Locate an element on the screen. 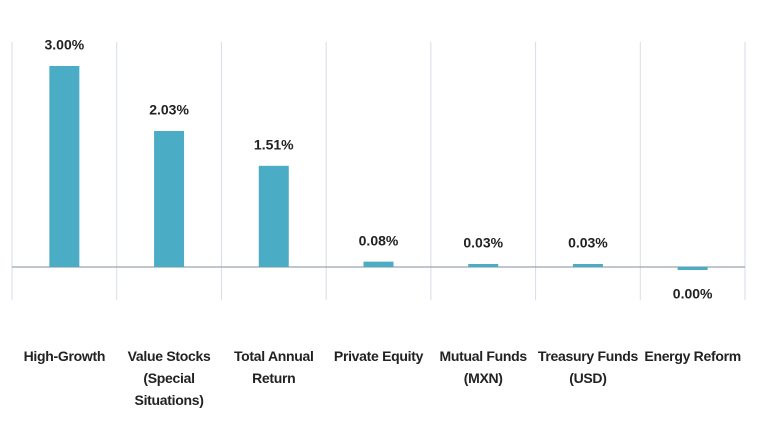 The height and width of the screenshot is (438, 764). x-tick-label: Energy Reform is located at coordinates (692, 356).